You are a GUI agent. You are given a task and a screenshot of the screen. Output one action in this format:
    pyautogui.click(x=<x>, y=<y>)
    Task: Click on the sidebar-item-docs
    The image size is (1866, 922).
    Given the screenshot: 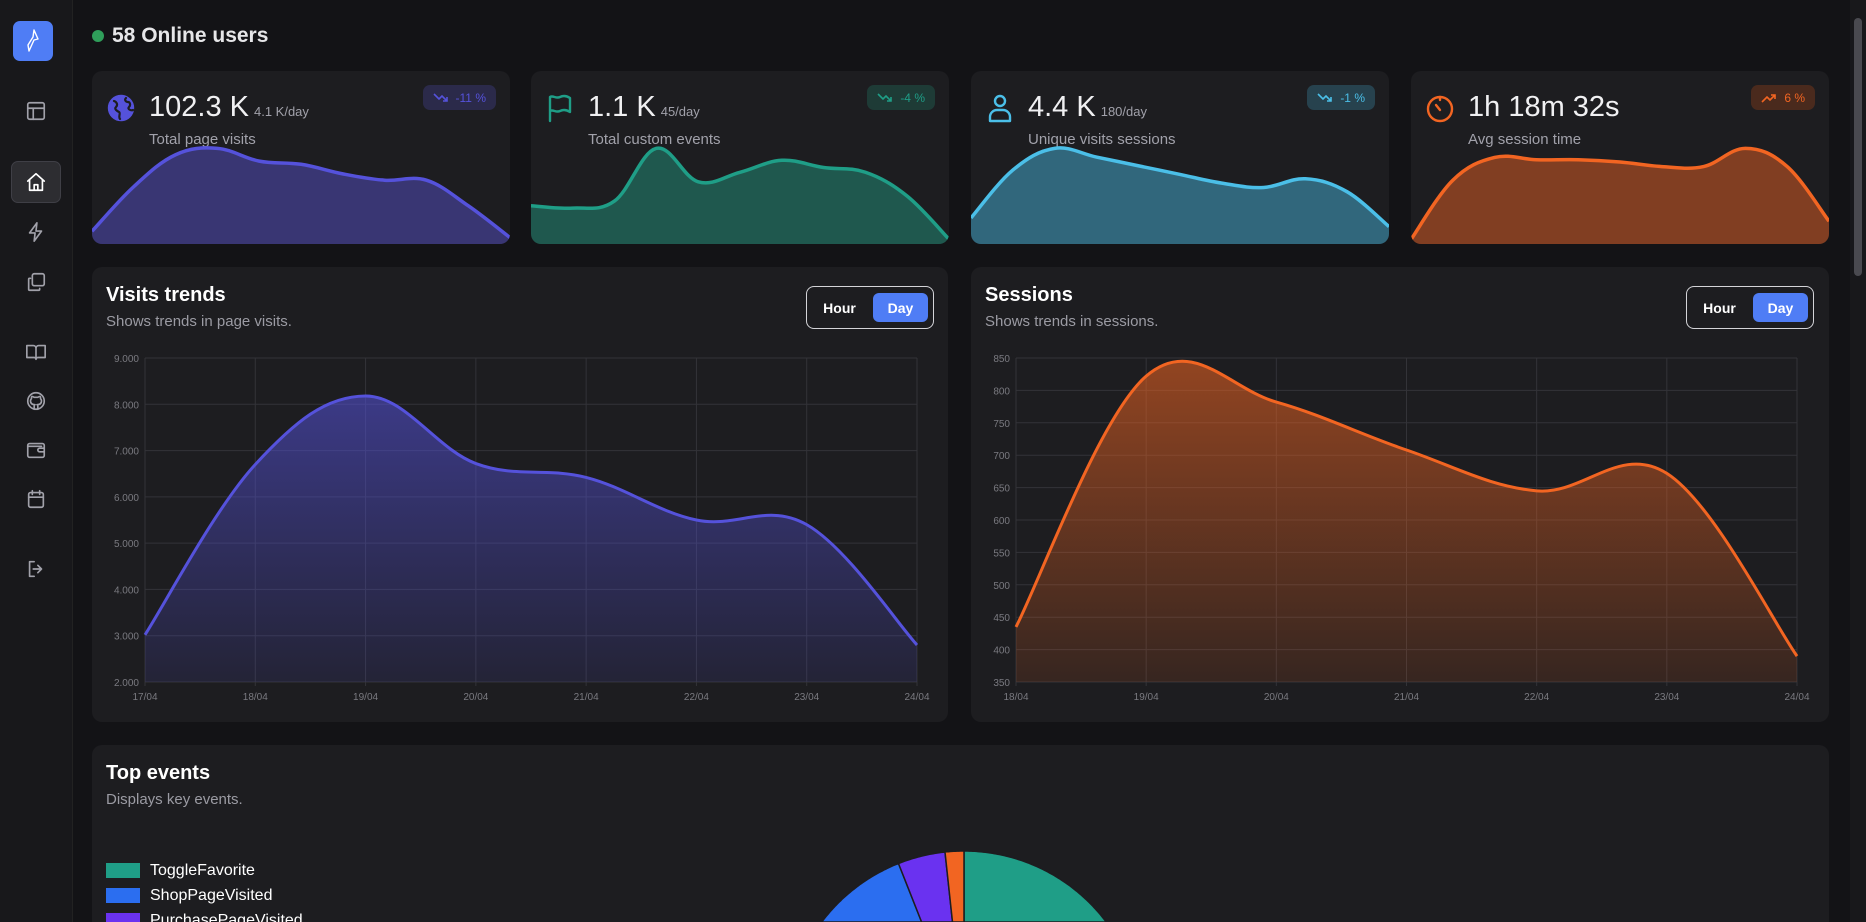 What is the action you would take?
    pyautogui.click(x=36, y=352)
    